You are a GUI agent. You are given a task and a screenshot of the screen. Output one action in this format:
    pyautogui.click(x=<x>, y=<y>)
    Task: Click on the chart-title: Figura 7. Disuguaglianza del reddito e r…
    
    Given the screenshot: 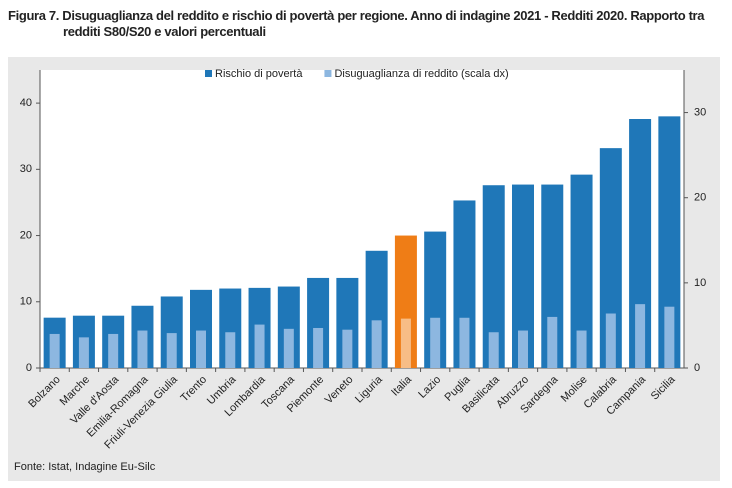 What is the action you would take?
    pyautogui.click(x=356, y=23)
    